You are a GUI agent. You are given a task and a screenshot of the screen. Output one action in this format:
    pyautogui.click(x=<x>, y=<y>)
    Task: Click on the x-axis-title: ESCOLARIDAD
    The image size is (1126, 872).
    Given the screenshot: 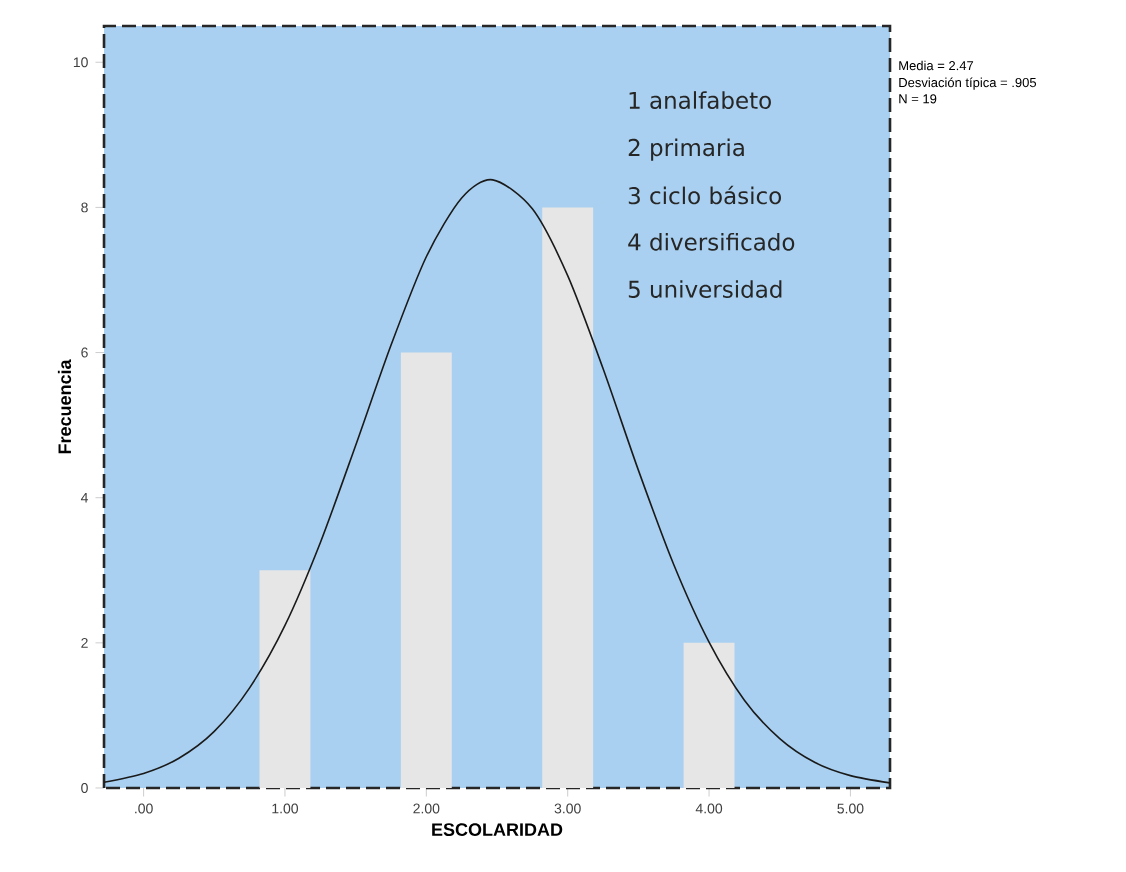 What is the action you would take?
    pyautogui.click(x=497, y=829)
    